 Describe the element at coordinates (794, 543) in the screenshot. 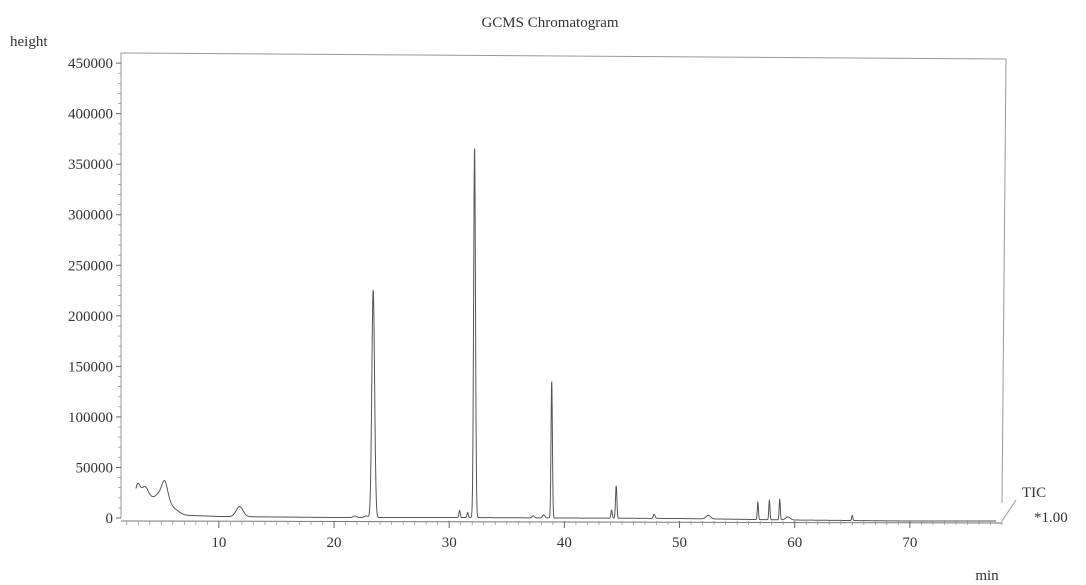

I see `x-tick-label: 60` at that location.